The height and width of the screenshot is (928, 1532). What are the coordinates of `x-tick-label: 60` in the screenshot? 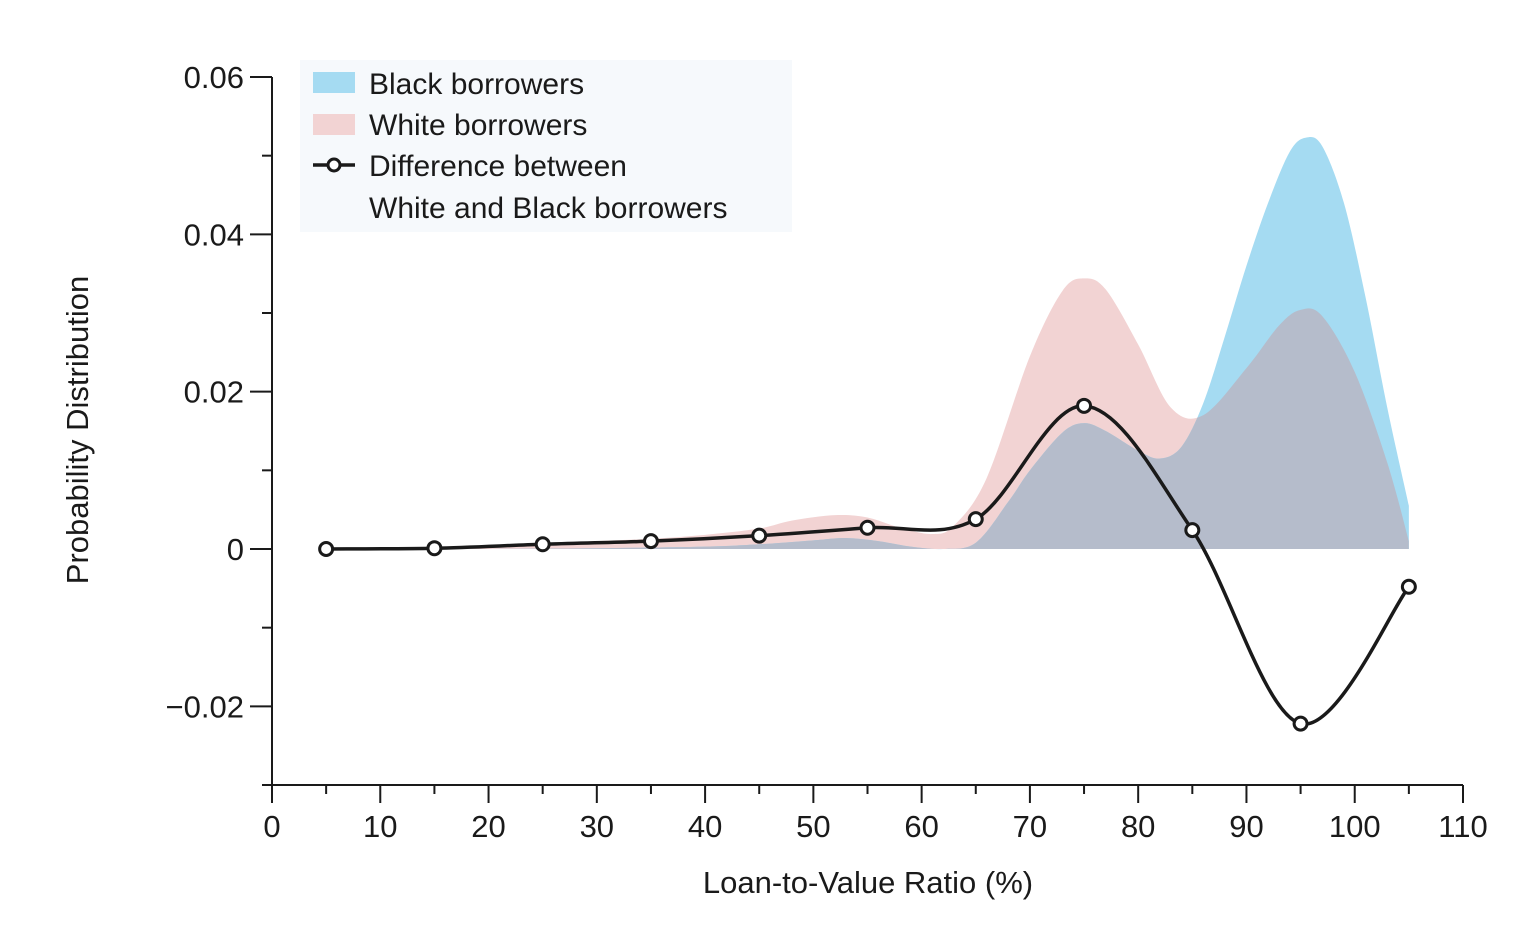 It's located at (921, 826).